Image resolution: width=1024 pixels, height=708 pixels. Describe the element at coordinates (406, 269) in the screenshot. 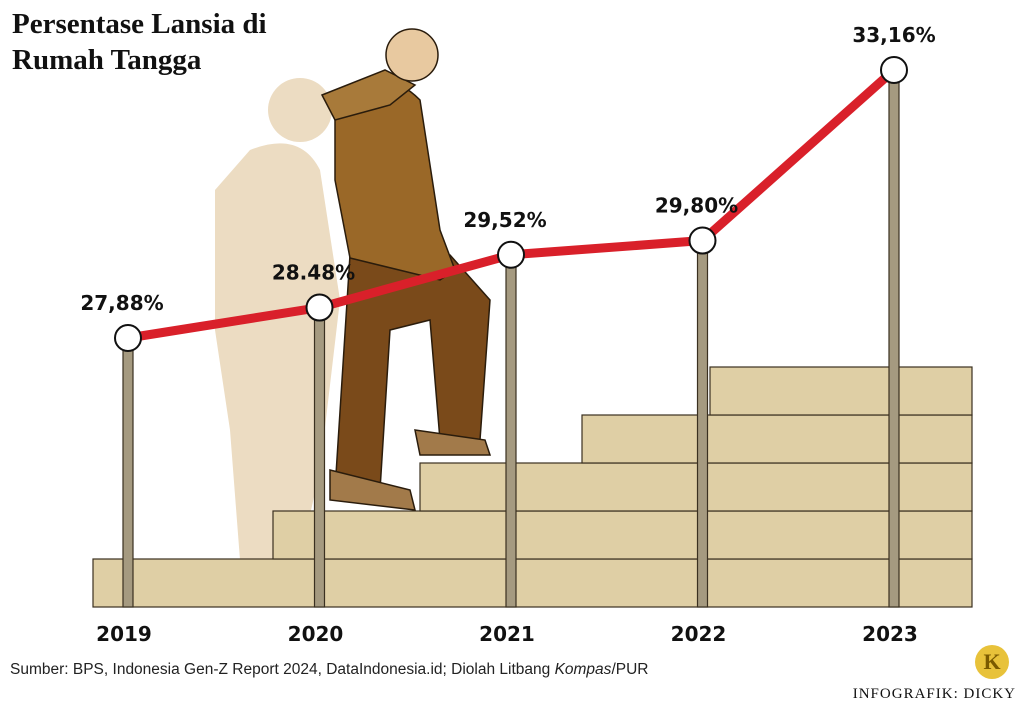

I see `person` at that location.